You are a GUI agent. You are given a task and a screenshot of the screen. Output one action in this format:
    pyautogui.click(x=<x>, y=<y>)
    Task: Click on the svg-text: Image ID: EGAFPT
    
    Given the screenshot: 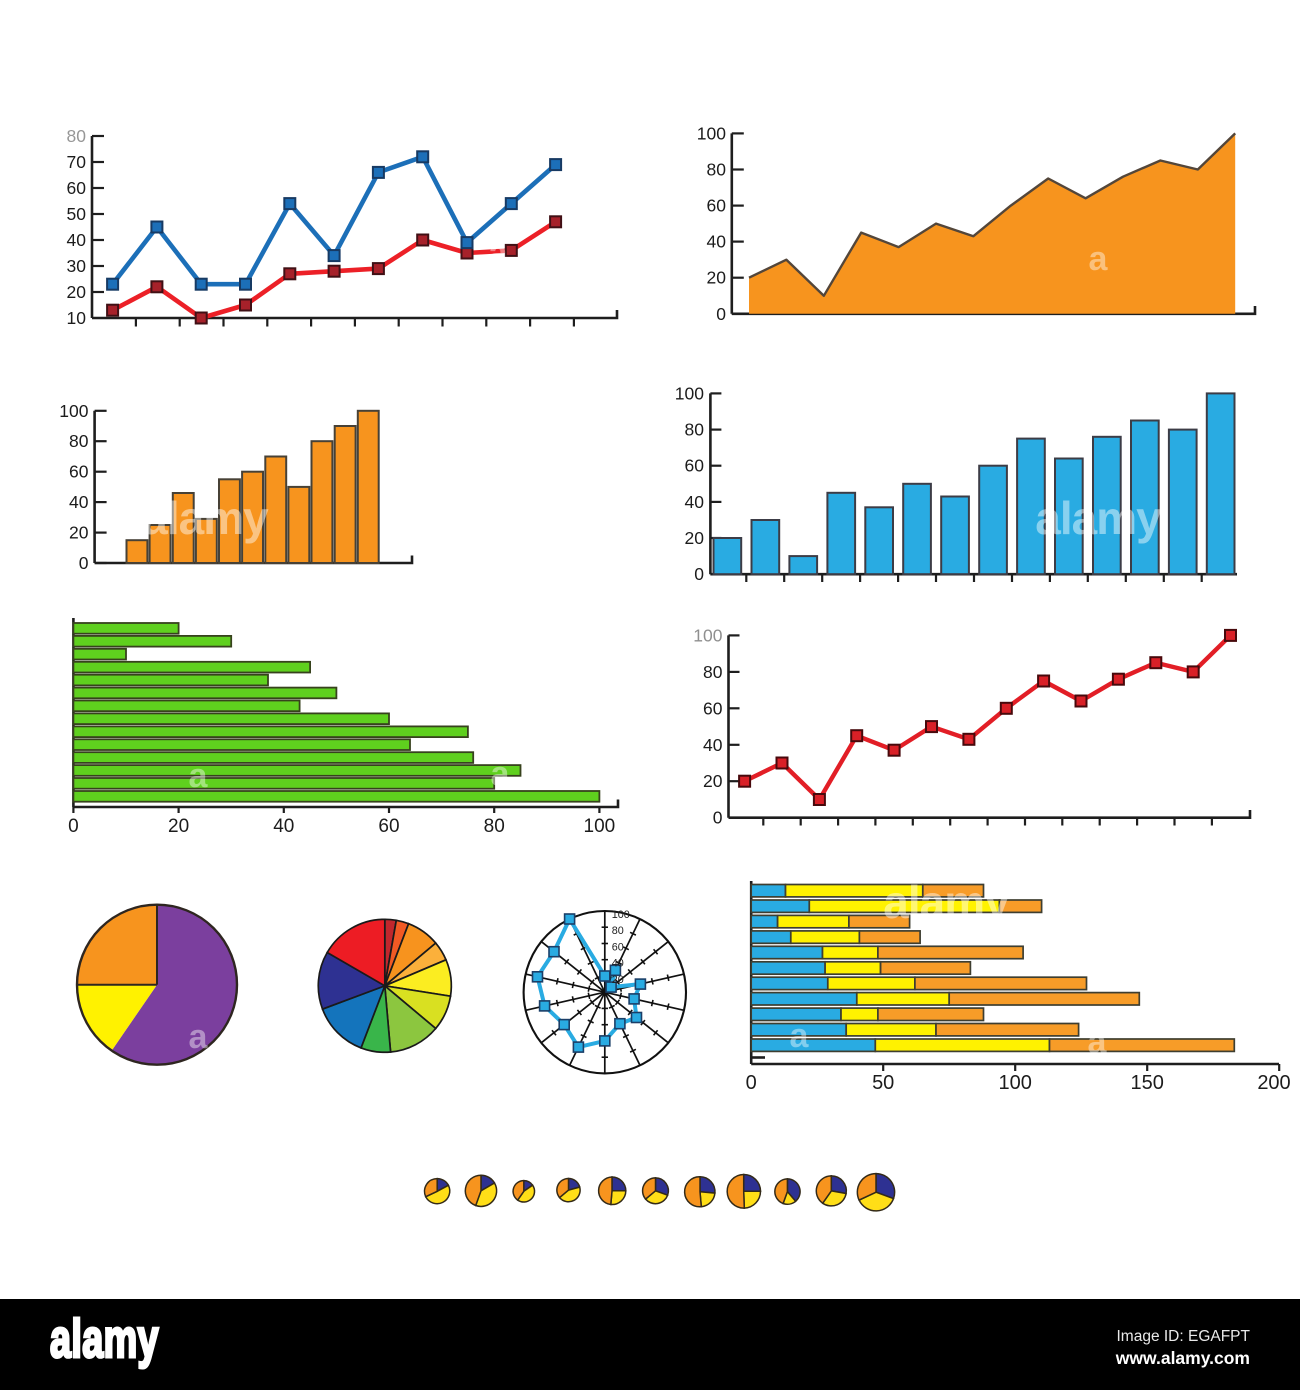 What is the action you would take?
    pyautogui.click(x=1183, y=1336)
    